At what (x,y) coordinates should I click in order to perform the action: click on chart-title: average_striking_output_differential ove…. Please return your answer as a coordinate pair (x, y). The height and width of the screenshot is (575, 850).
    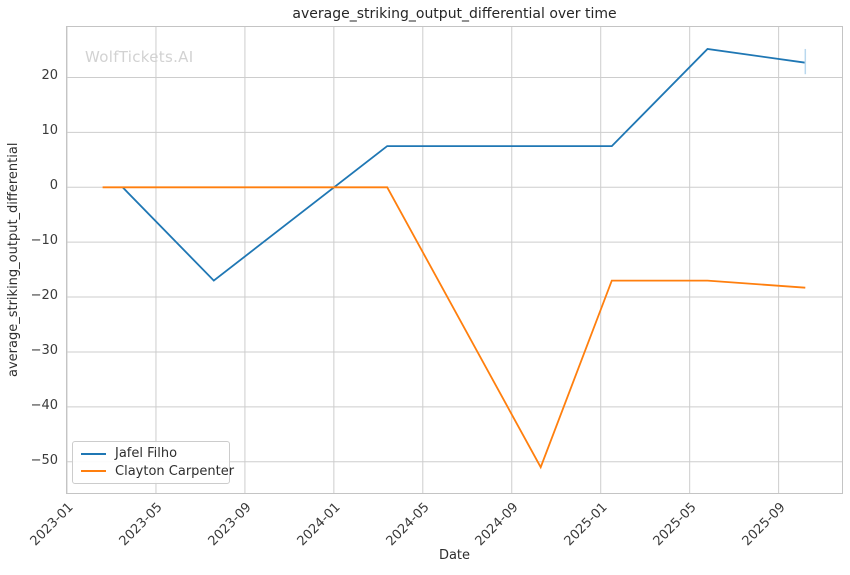
    Looking at the image, I should click on (454, 14).